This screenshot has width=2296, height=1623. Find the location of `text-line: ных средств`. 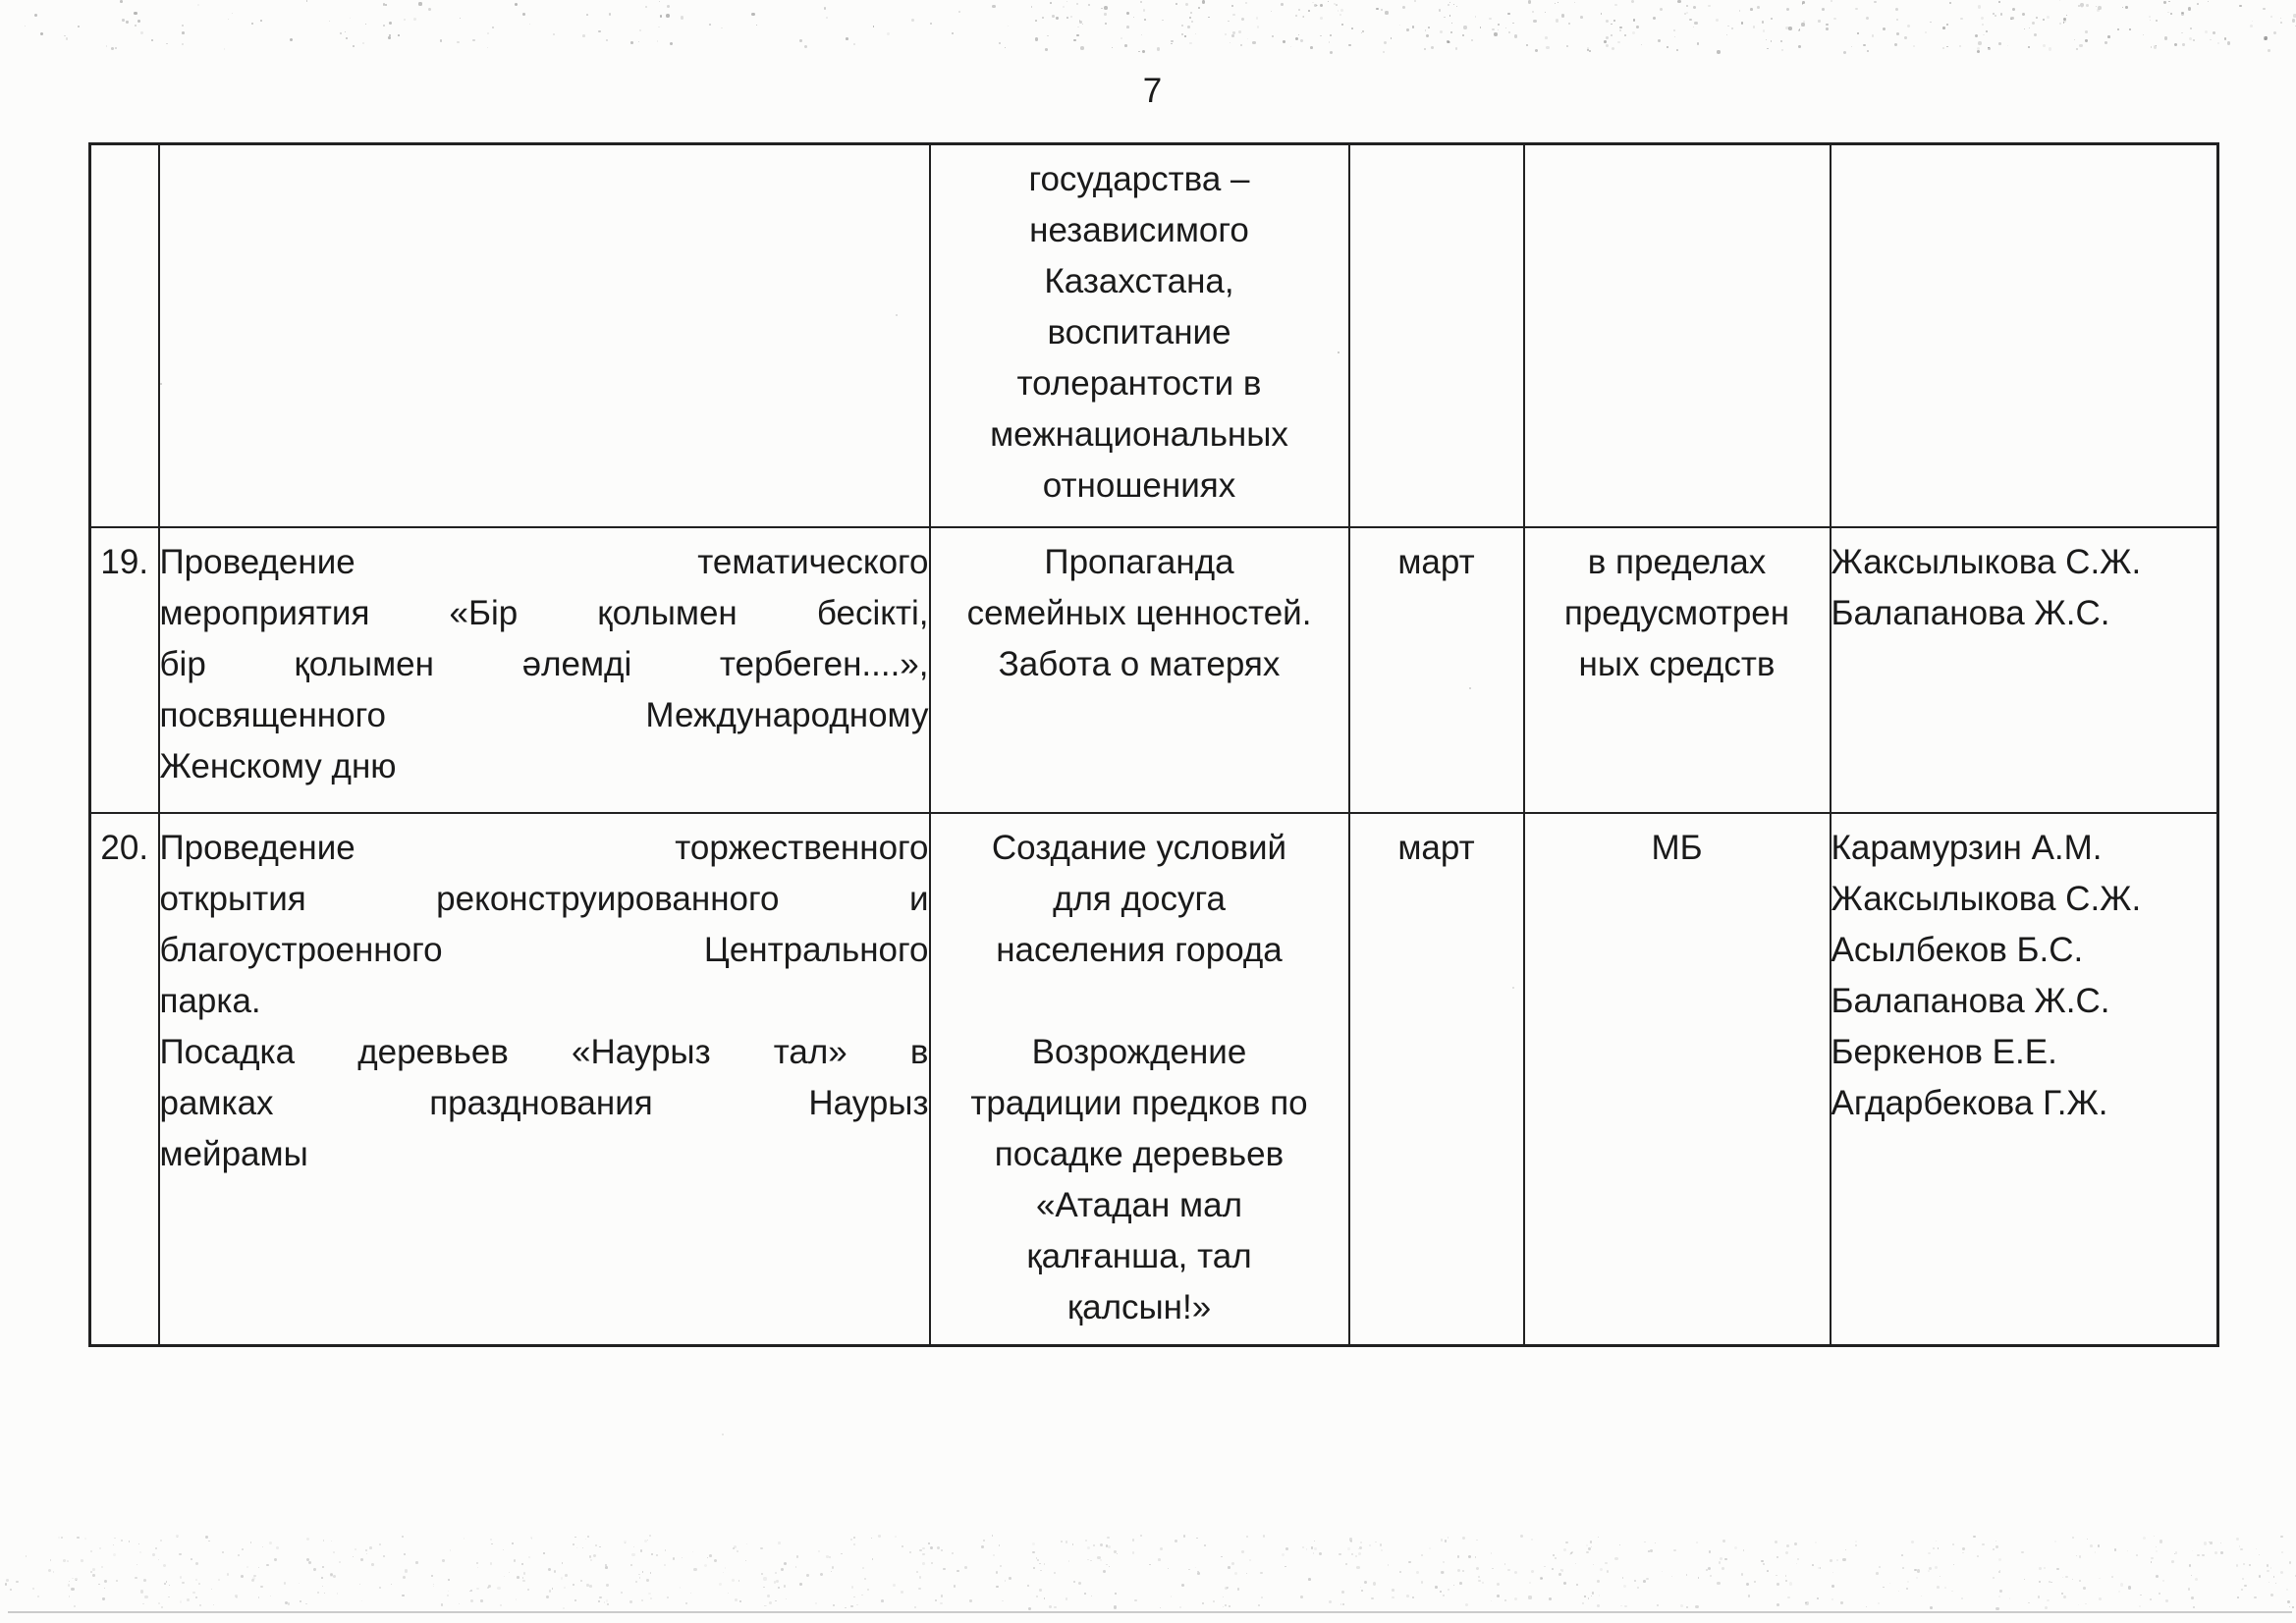

text-line: ных средств is located at coordinates (1677, 663).